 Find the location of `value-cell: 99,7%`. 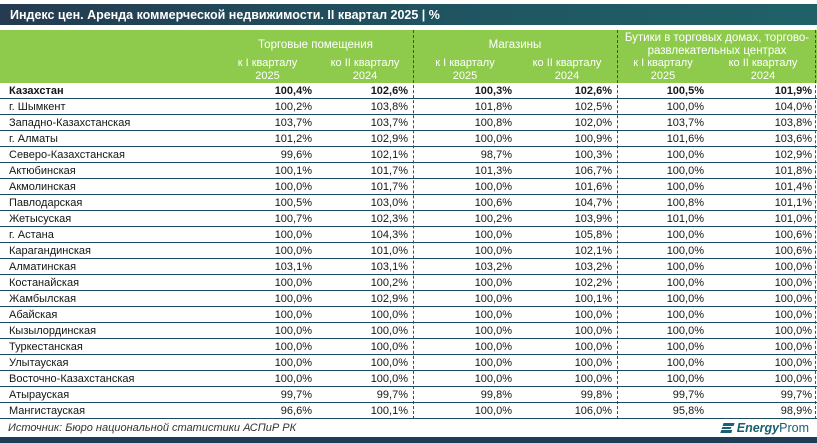

value-cell: 99,7% is located at coordinates (392, 394).